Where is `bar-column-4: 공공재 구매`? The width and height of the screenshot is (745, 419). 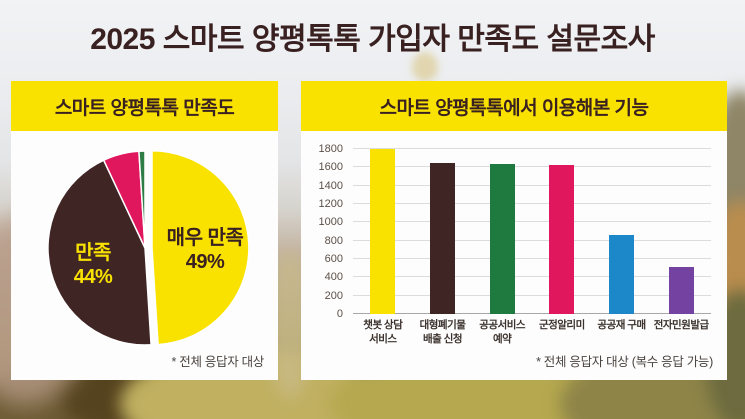 bar-column-4: 공공재 구매 is located at coordinates (622, 240).